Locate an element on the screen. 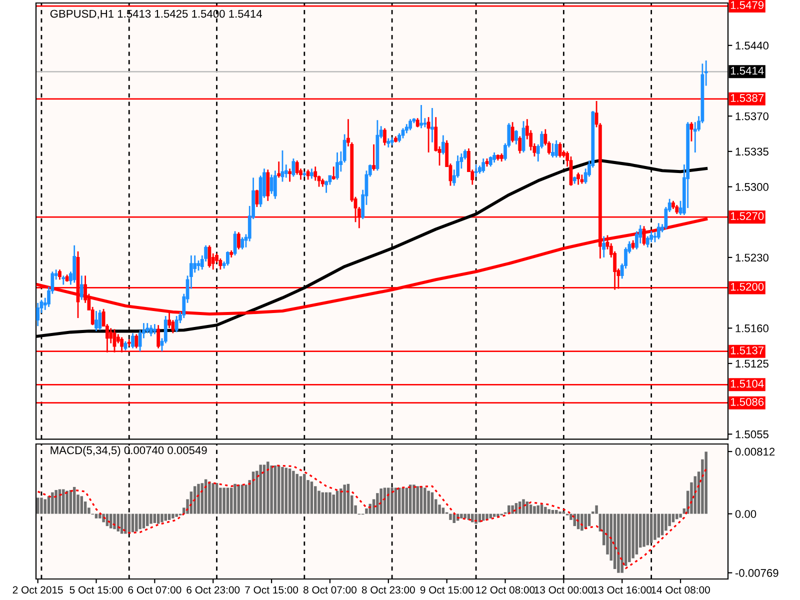  x-tick-label: 12 Oct 08:00 is located at coordinates (505, 590).